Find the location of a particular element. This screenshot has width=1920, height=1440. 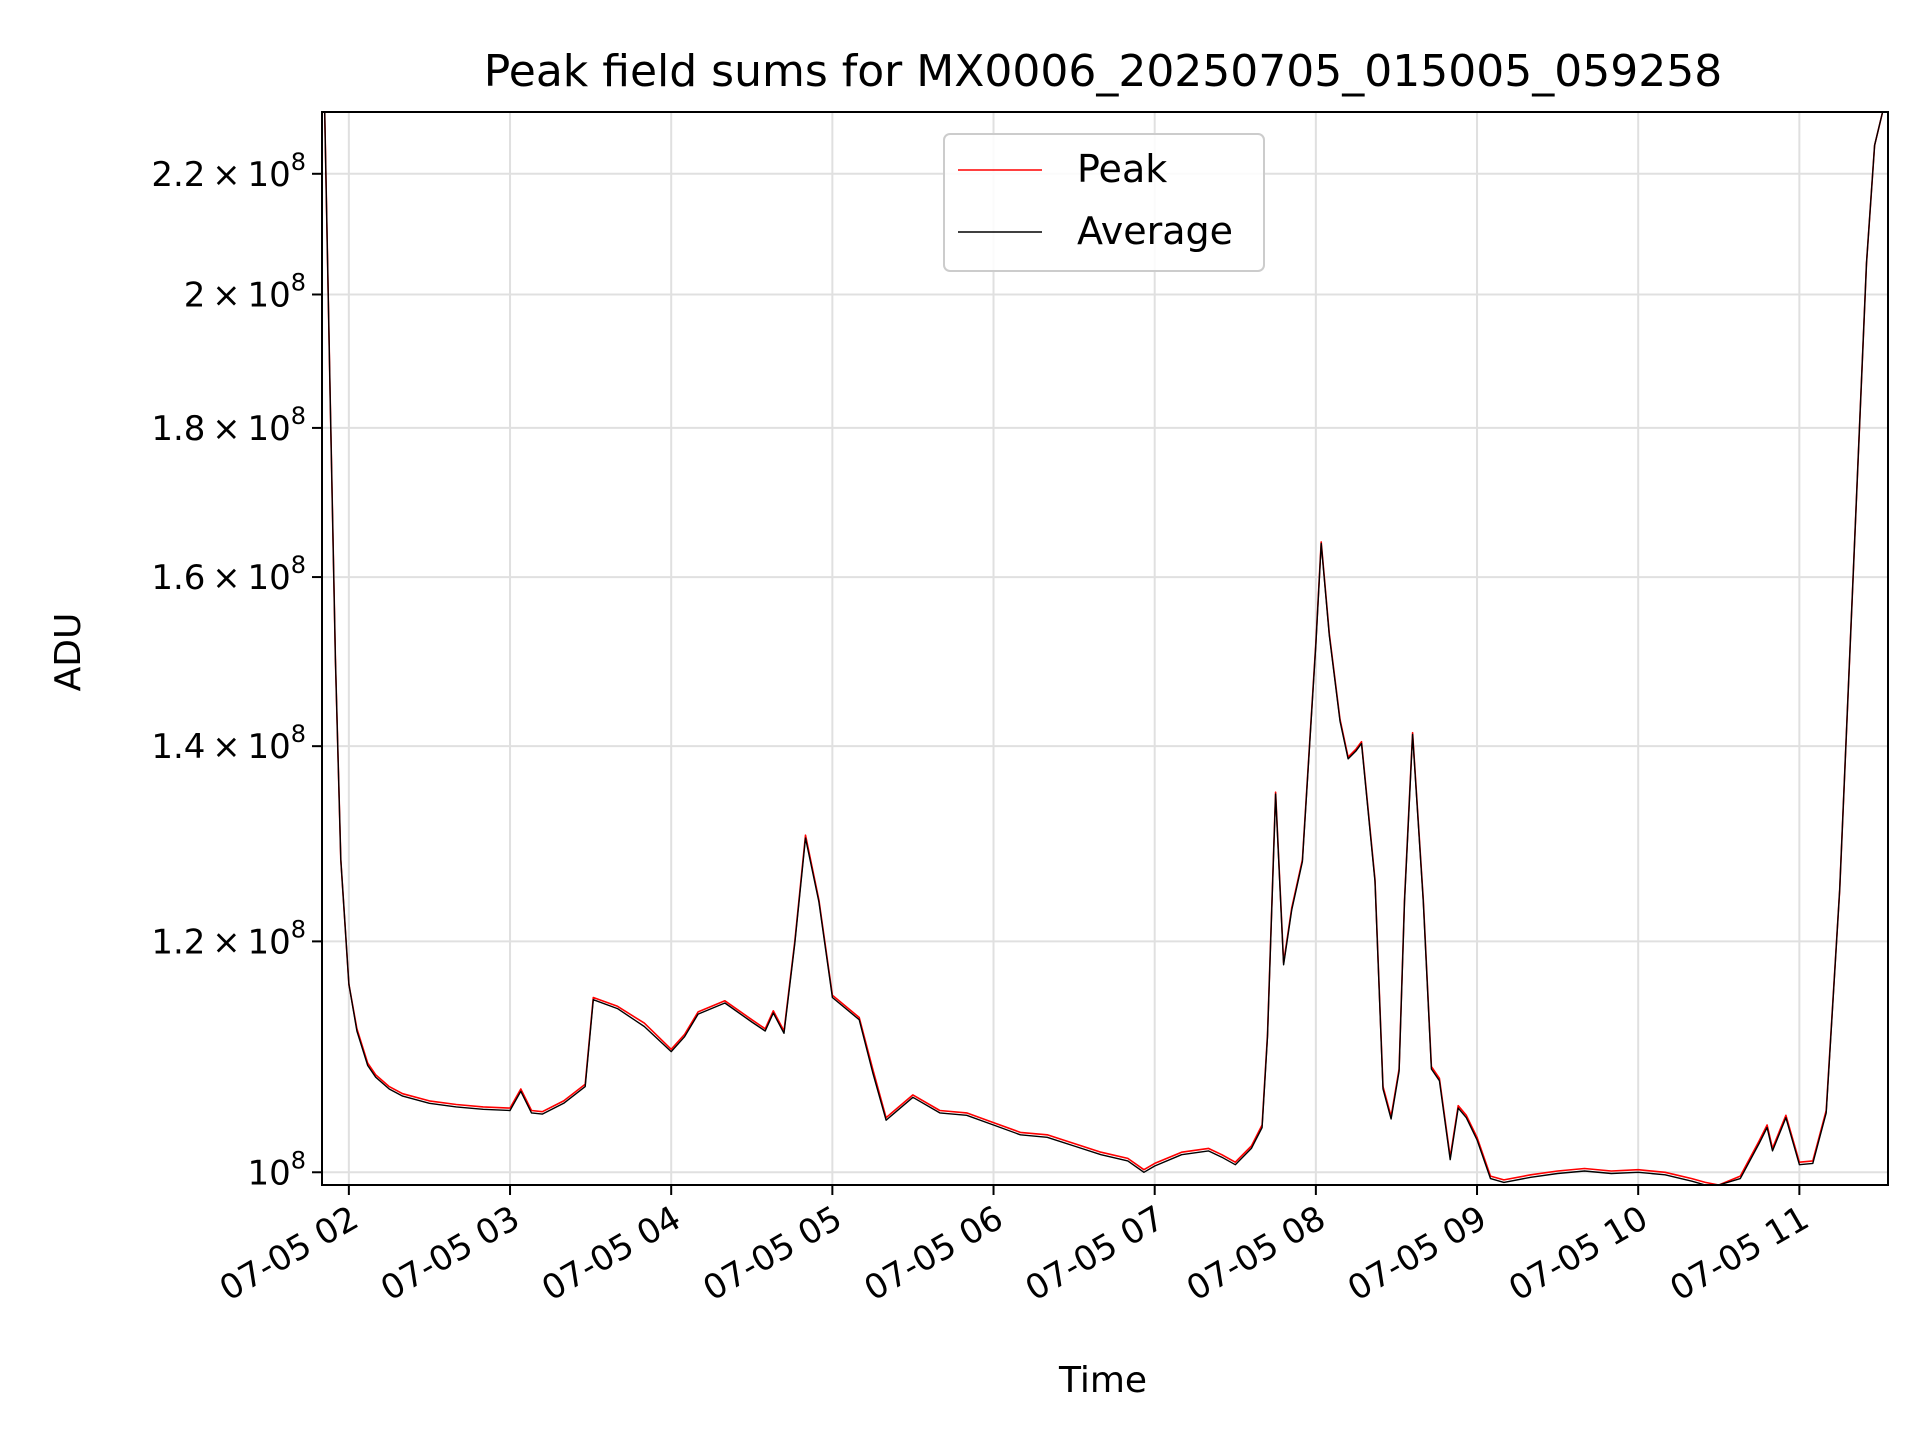

legend-label-average: Average is located at coordinates (1155, 231).